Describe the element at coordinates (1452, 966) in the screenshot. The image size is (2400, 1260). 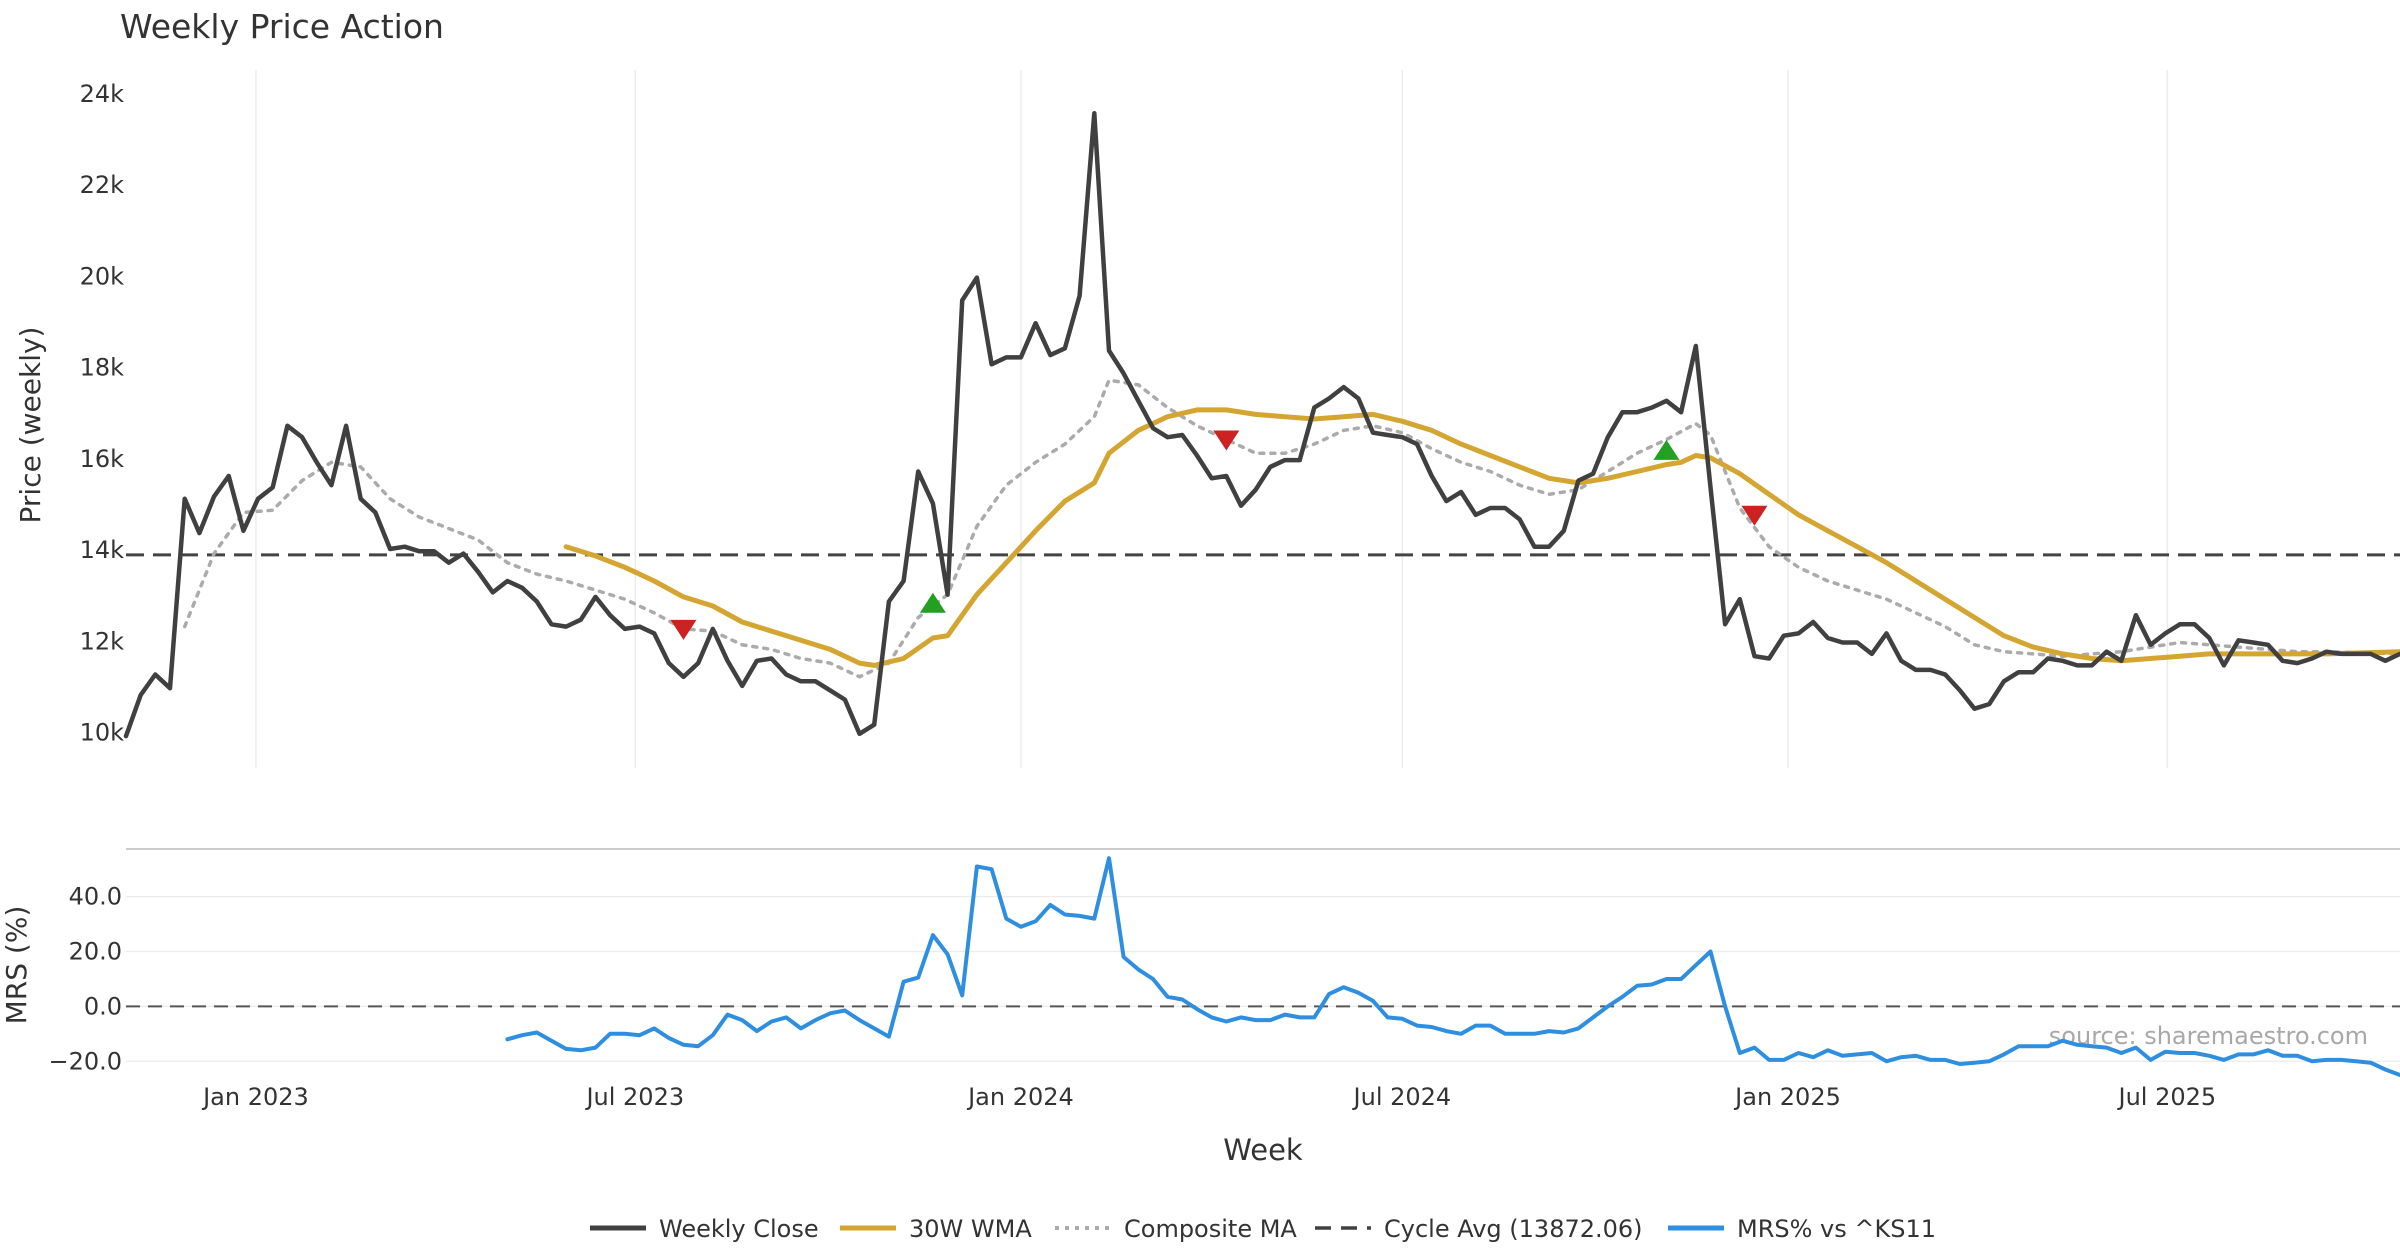
I see `mrs-line` at that location.